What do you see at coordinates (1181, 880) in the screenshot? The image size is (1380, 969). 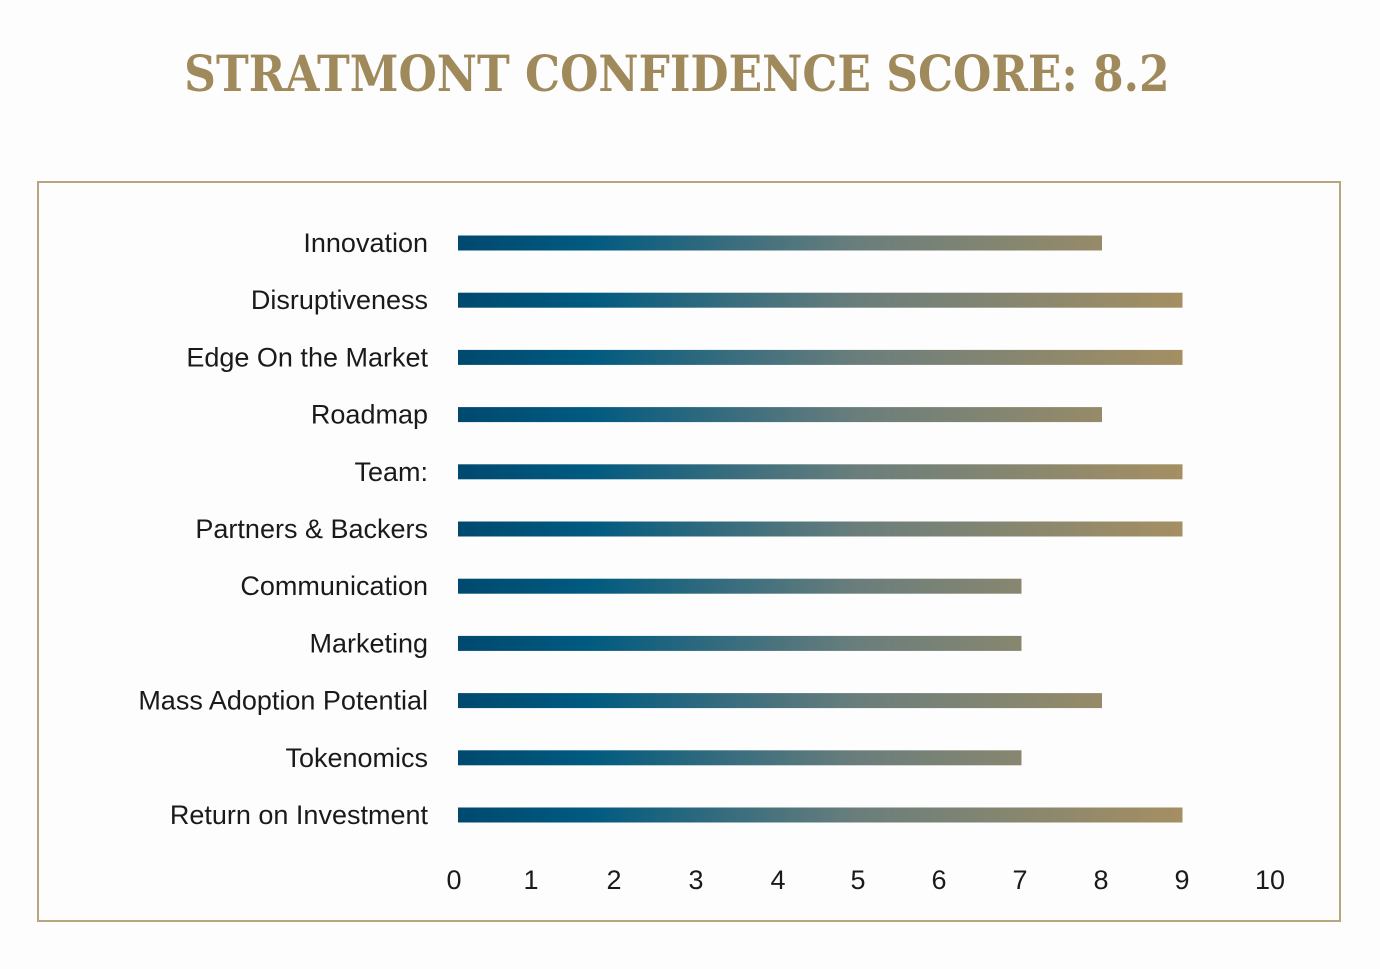 I see `x-tick-label: 9` at bounding box center [1181, 880].